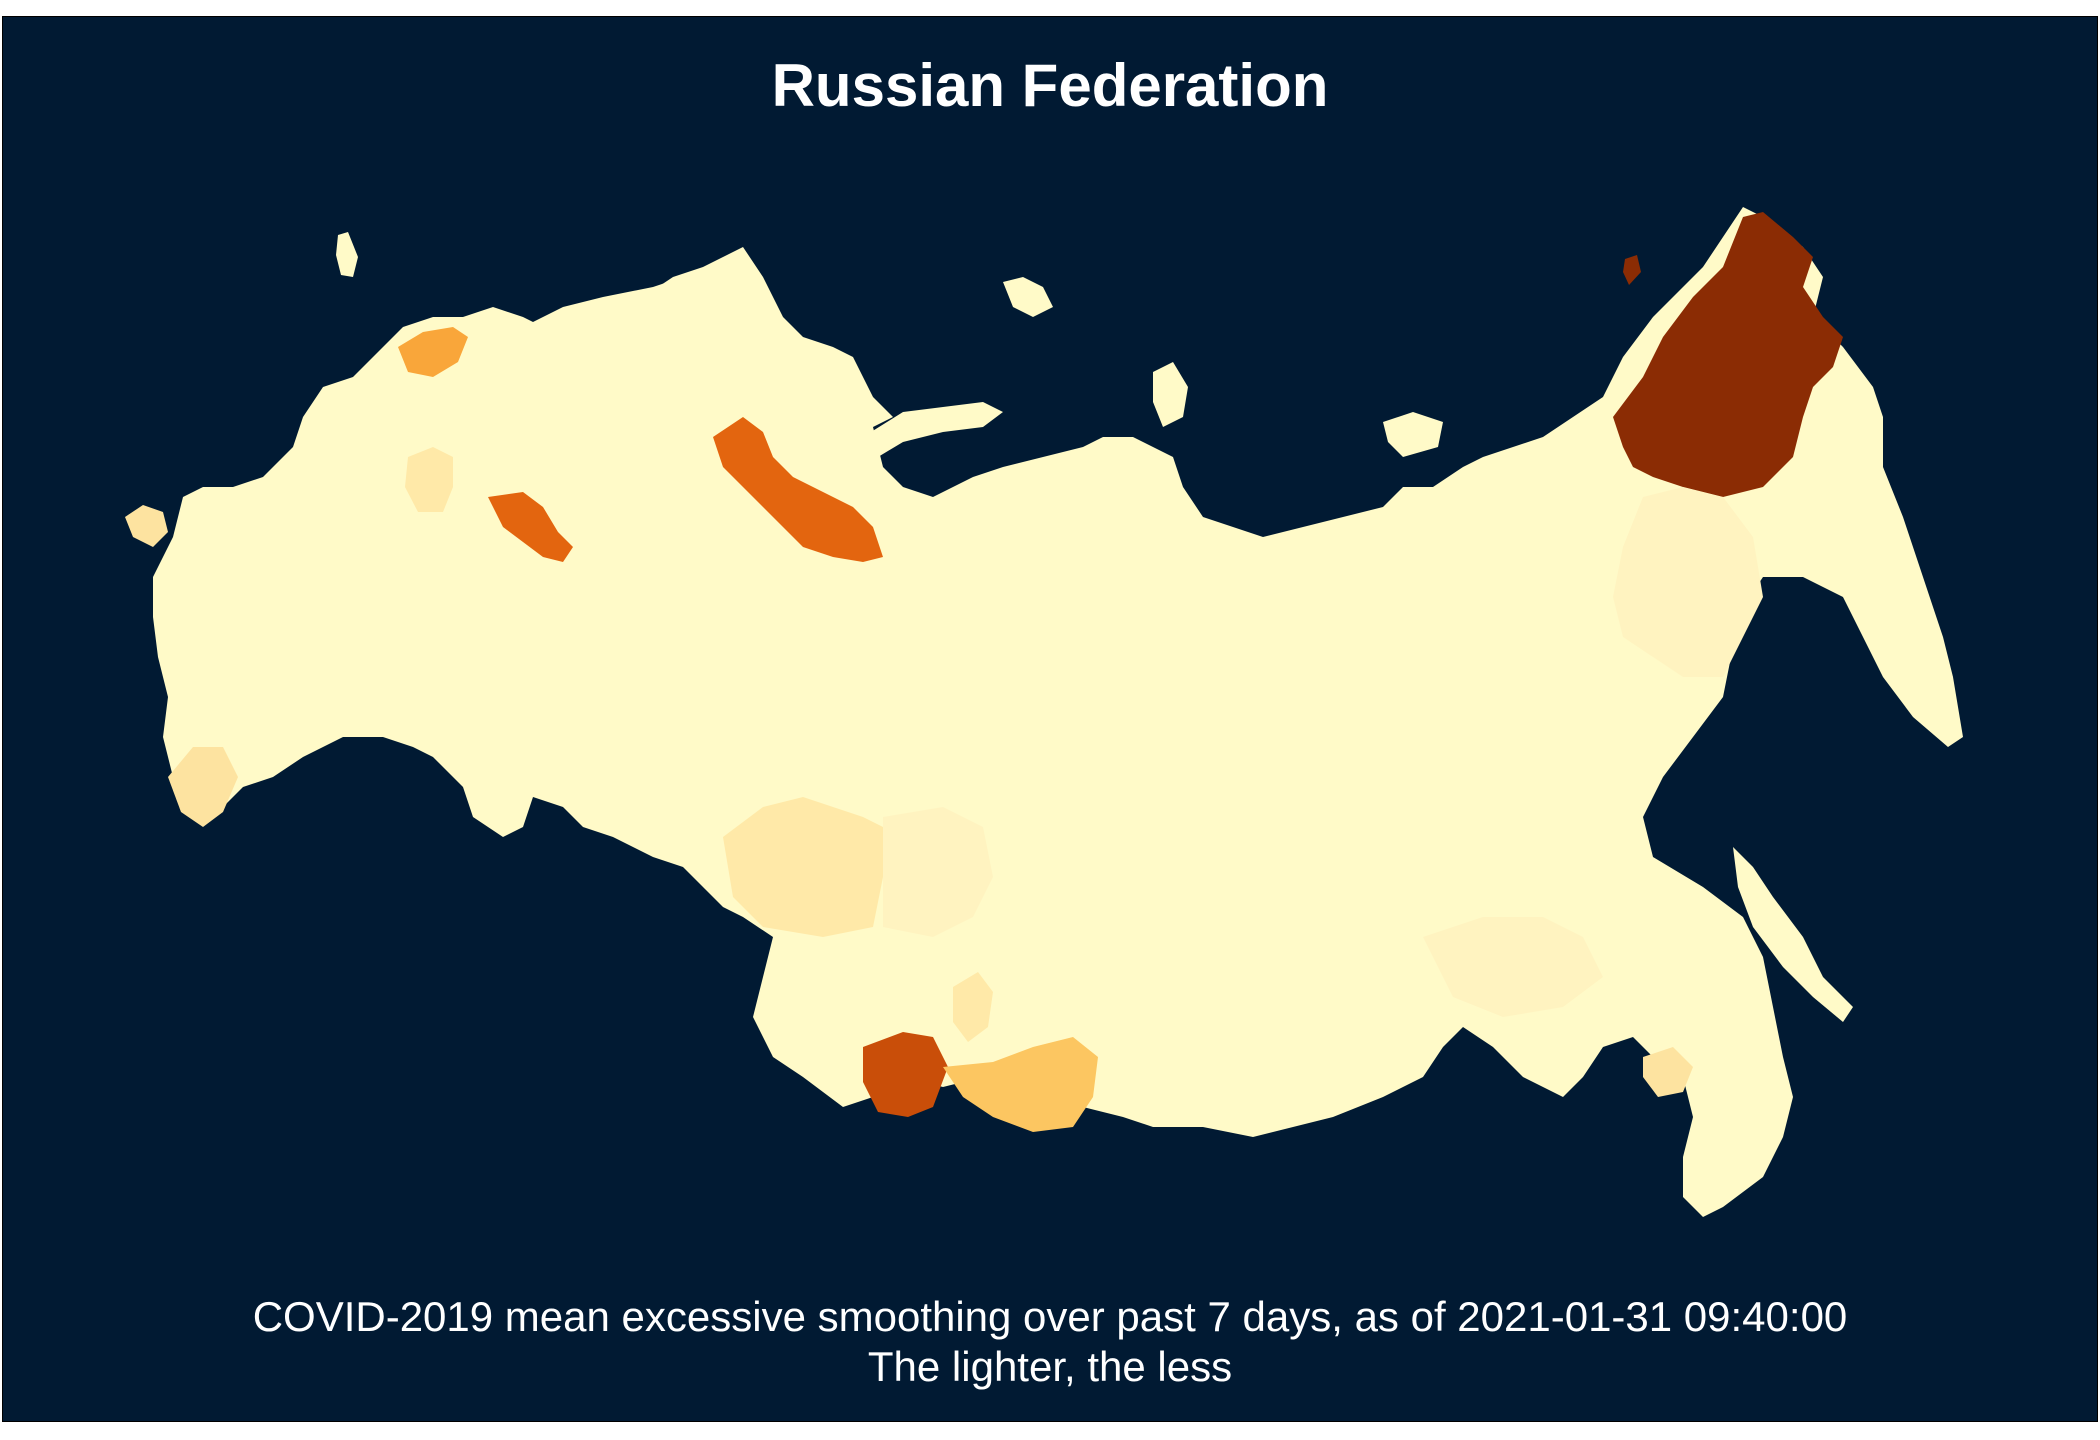 The height and width of the screenshot is (1440, 2100). Describe the element at coordinates (618, 307) in the screenshot. I see `region-kola` at that location.